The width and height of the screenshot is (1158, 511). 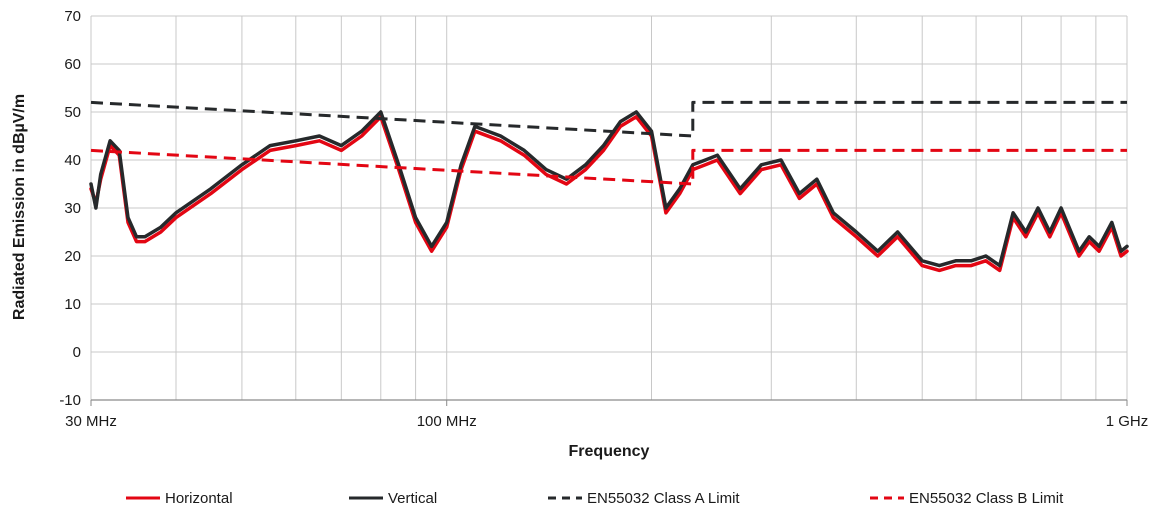 I want to click on legend-label-horizontal: Horizontal, so click(x=199, y=498).